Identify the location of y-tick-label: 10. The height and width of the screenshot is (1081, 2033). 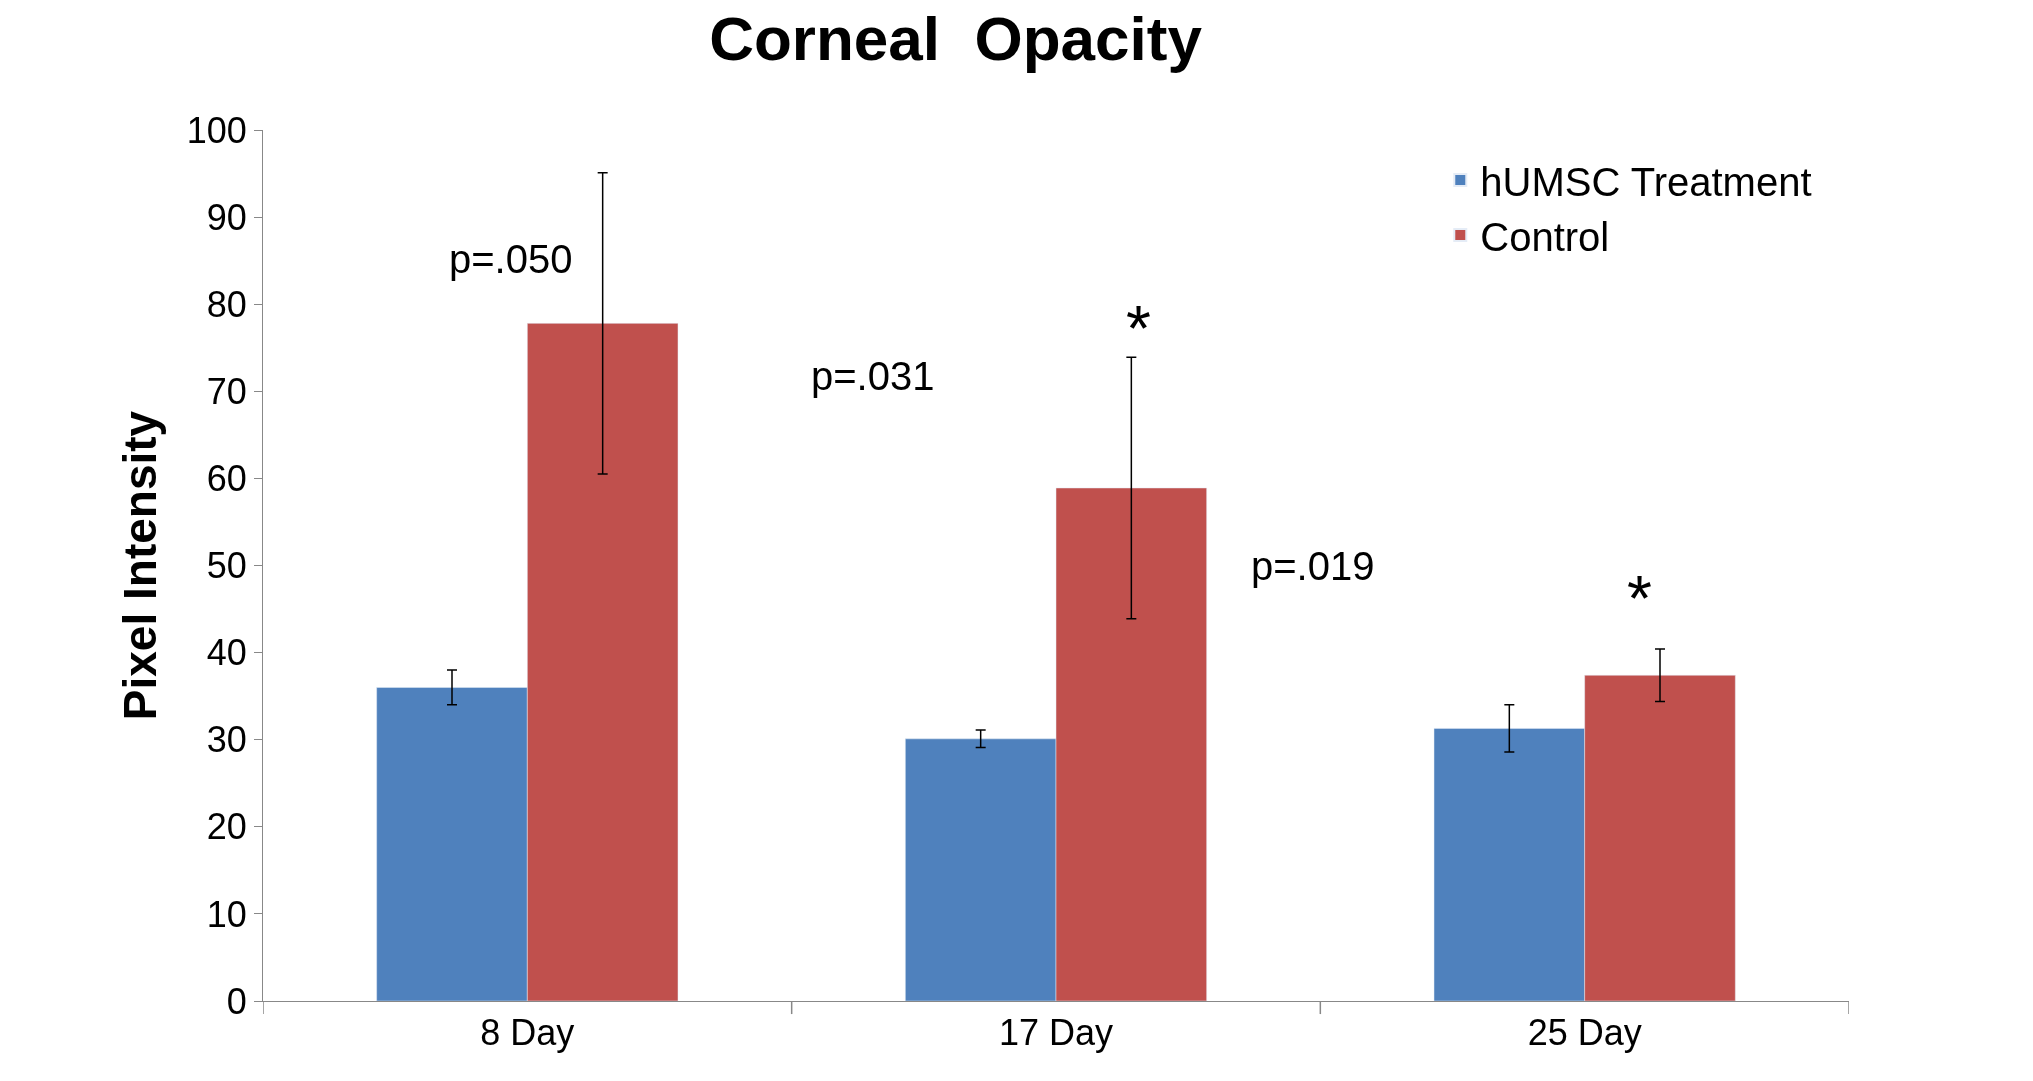
(226, 914).